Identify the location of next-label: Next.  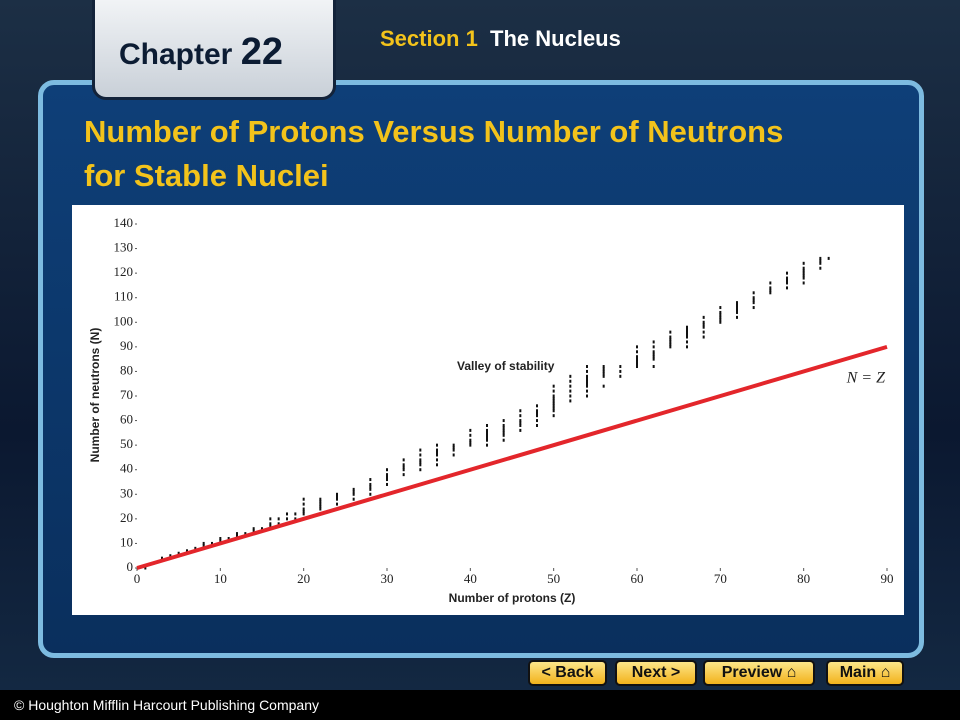
(649, 672).